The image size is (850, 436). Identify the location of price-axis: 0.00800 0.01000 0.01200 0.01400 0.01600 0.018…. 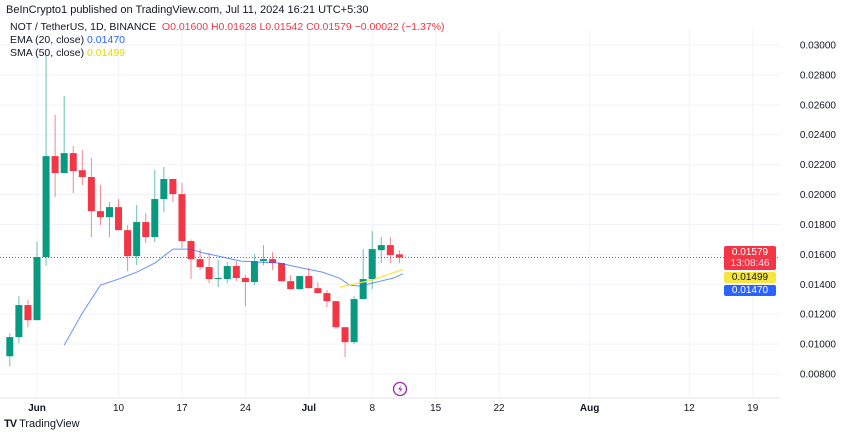
(818, 211).